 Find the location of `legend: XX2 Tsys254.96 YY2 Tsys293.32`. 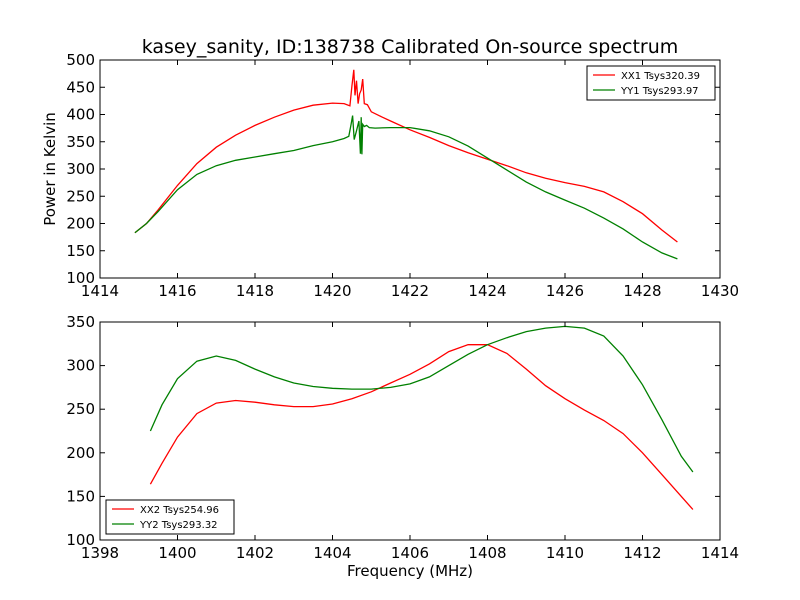

legend: XX2 Tsys254.96 YY2 Tsys293.32 is located at coordinates (170, 517).